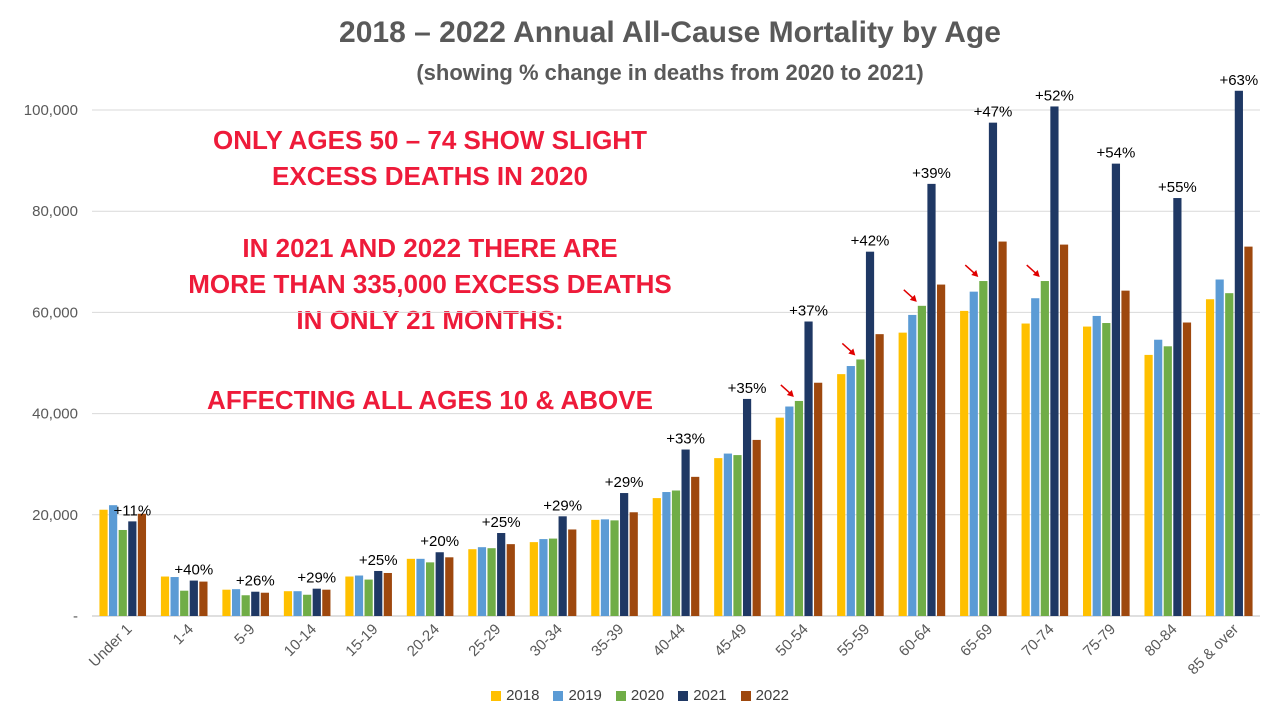 This screenshot has width=1280, height=720. I want to click on y-tick-label: 60,000, so click(55, 312).